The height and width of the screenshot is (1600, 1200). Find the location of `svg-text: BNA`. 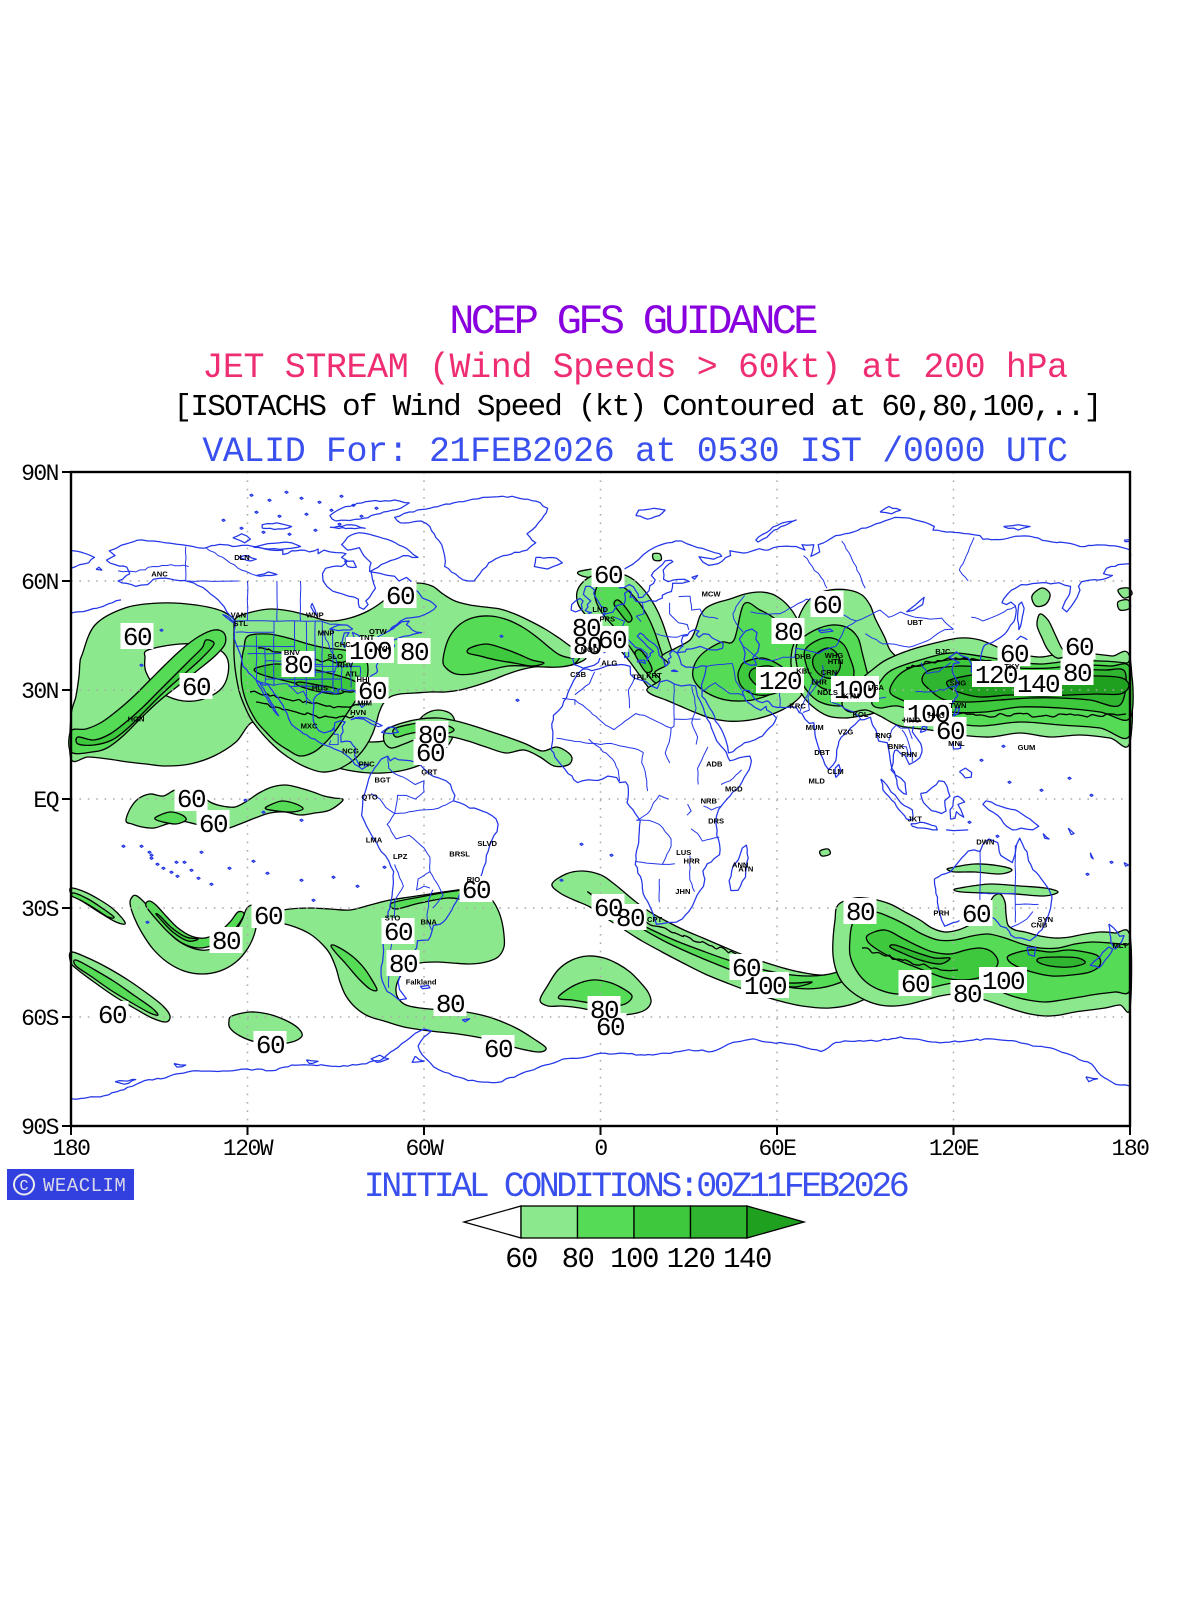

svg-text: BNA is located at coordinates (428, 922).